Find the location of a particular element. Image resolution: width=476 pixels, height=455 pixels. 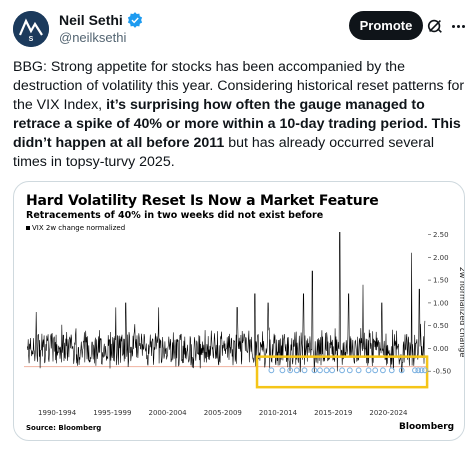

more-icon is located at coordinates (458, 26).